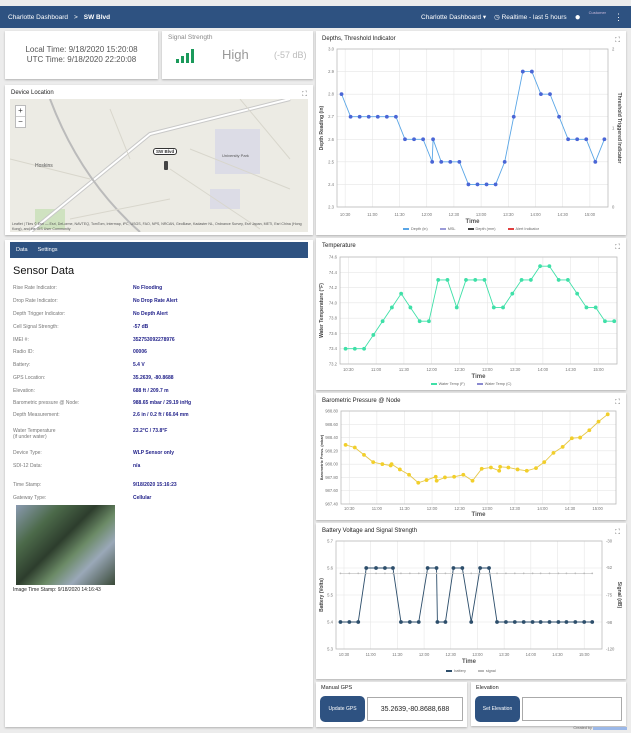 The height and width of the screenshot is (733, 631). What do you see at coordinates (47, 250) in the screenshot?
I see `tab-settings: Settings` at bounding box center [47, 250].